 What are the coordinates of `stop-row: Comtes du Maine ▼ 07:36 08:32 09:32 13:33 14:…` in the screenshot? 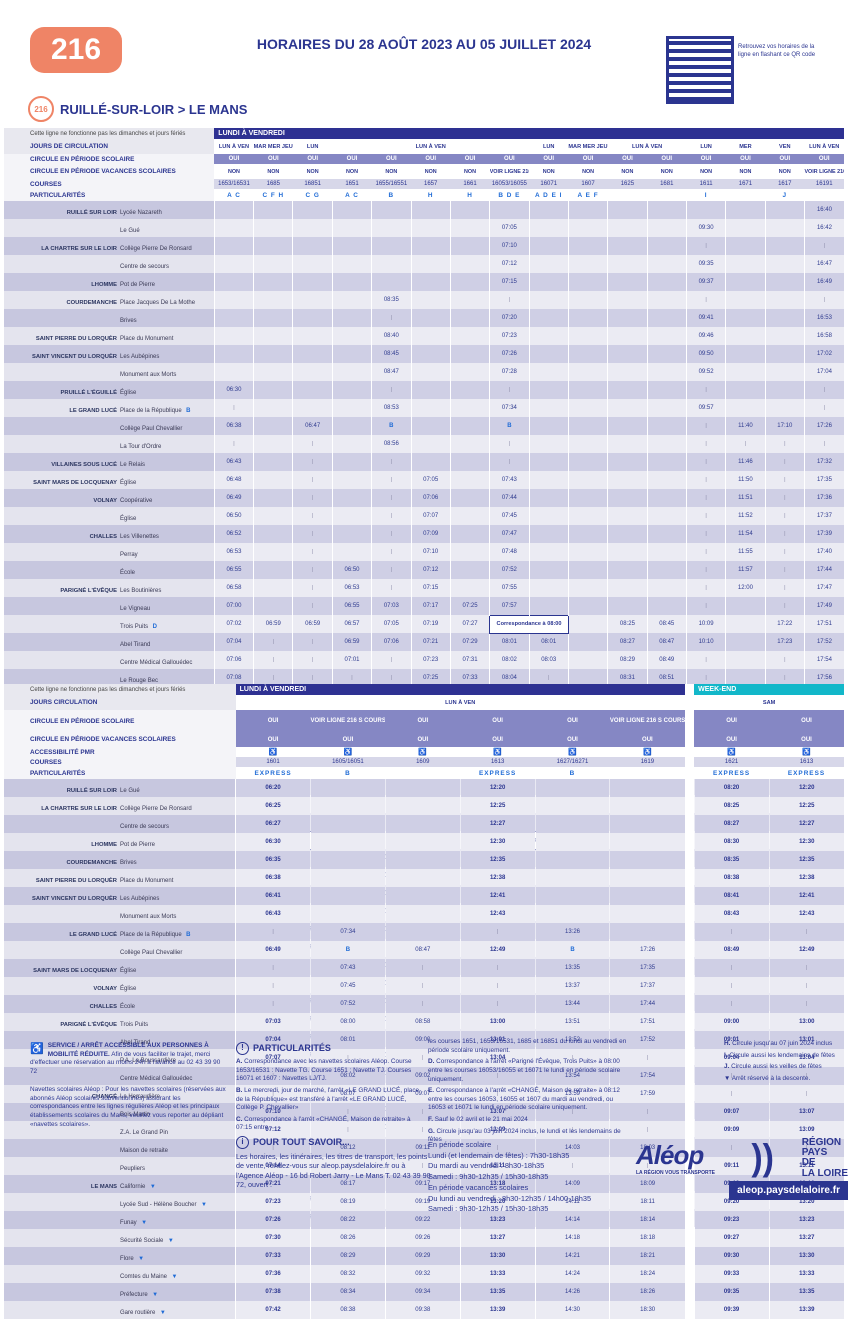 It's located at (424, 1274).